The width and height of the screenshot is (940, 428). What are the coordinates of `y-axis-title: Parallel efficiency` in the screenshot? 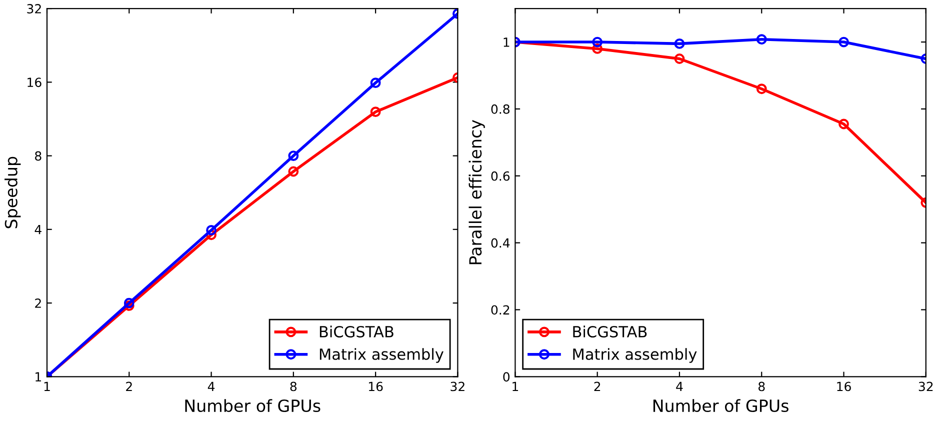 It's located at (476, 192).